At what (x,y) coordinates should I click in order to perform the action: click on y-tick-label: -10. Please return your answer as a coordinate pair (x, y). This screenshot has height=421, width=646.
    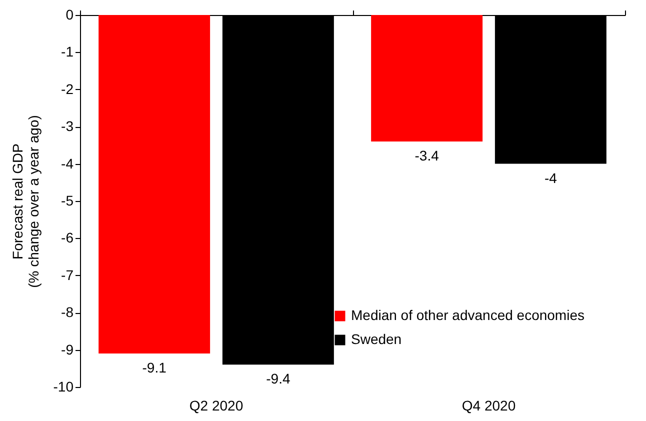
    Looking at the image, I should click on (63, 386).